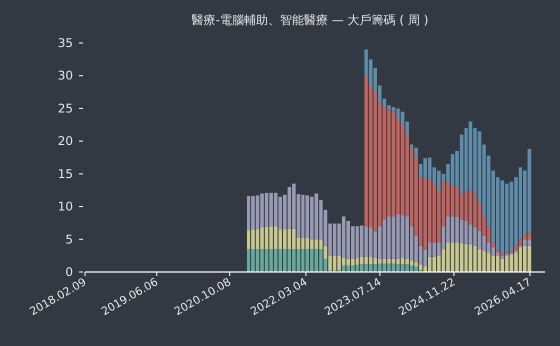 The image size is (560, 346). What do you see at coordinates (65, 173) in the screenshot?
I see `y-tick-label: 15` at bounding box center [65, 173].